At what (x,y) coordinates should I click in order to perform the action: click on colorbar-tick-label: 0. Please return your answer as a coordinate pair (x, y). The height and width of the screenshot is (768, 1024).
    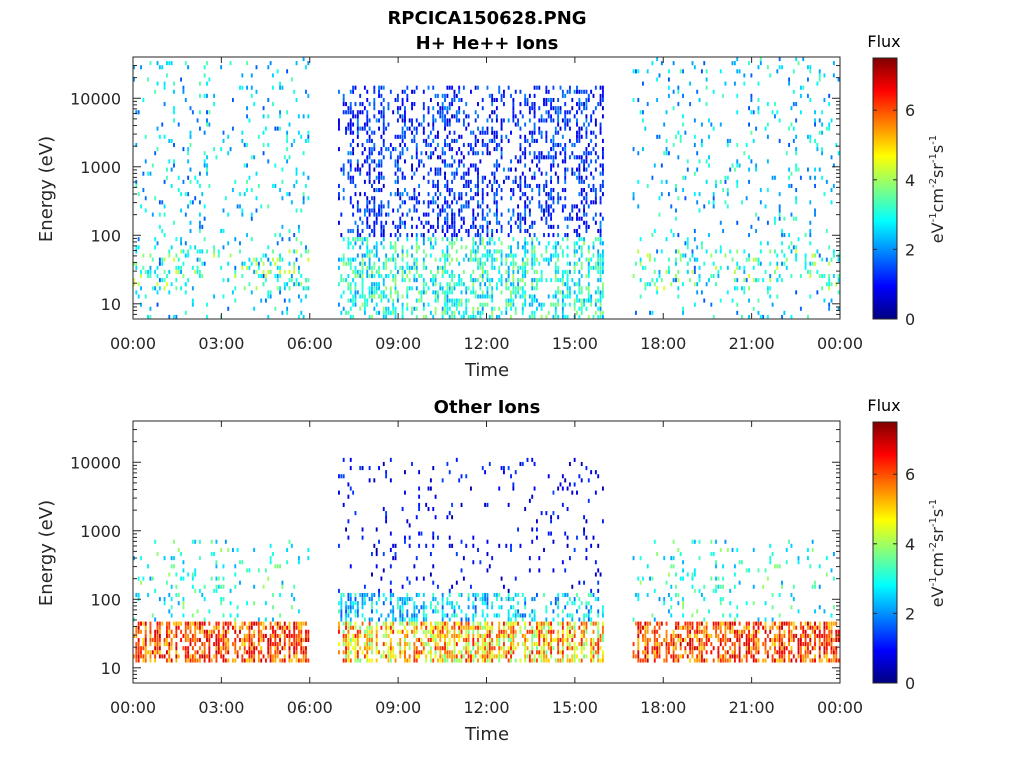
    Looking at the image, I should click on (910, 319).